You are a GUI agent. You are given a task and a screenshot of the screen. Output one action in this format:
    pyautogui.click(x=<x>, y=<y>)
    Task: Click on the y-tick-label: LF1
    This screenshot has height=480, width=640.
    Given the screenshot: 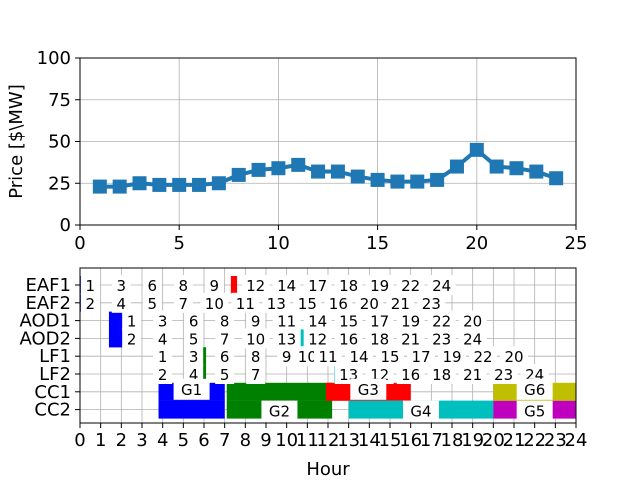 What is the action you would take?
    pyautogui.click(x=55, y=356)
    